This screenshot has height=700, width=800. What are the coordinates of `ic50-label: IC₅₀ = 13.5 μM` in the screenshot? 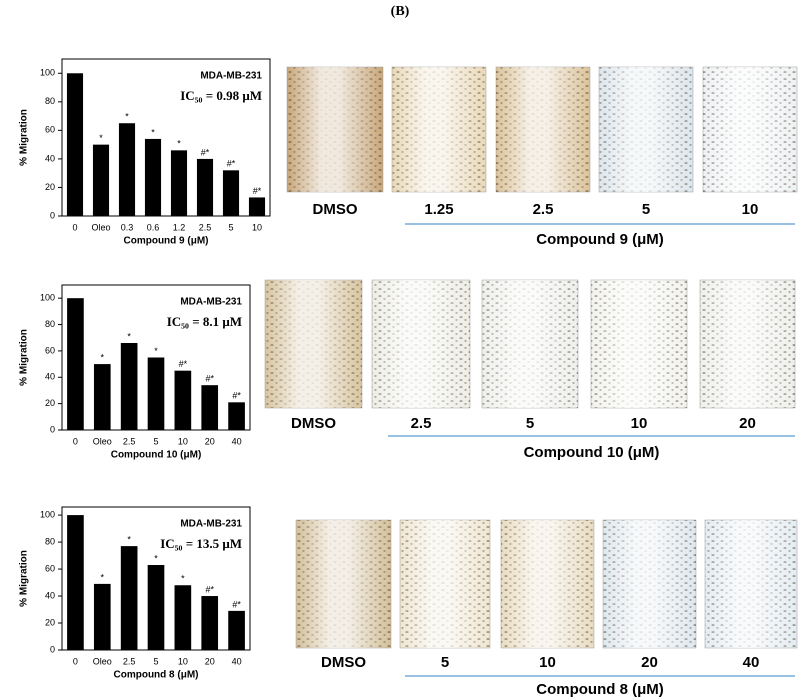 It's located at (201, 543).